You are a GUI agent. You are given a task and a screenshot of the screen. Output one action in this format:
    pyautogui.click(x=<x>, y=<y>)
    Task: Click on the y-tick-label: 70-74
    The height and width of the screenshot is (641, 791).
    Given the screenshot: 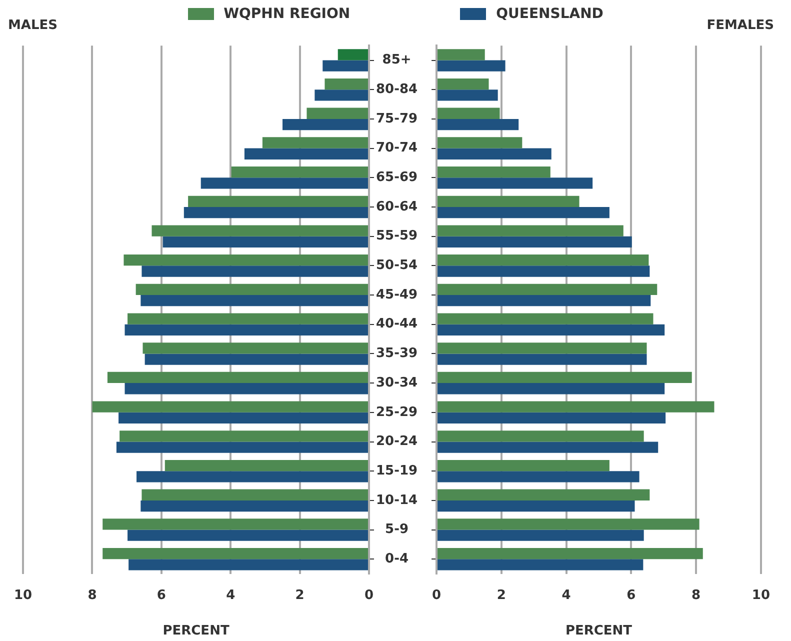 What is the action you would take?
    pyautogui.click(x=397, y=148)
    